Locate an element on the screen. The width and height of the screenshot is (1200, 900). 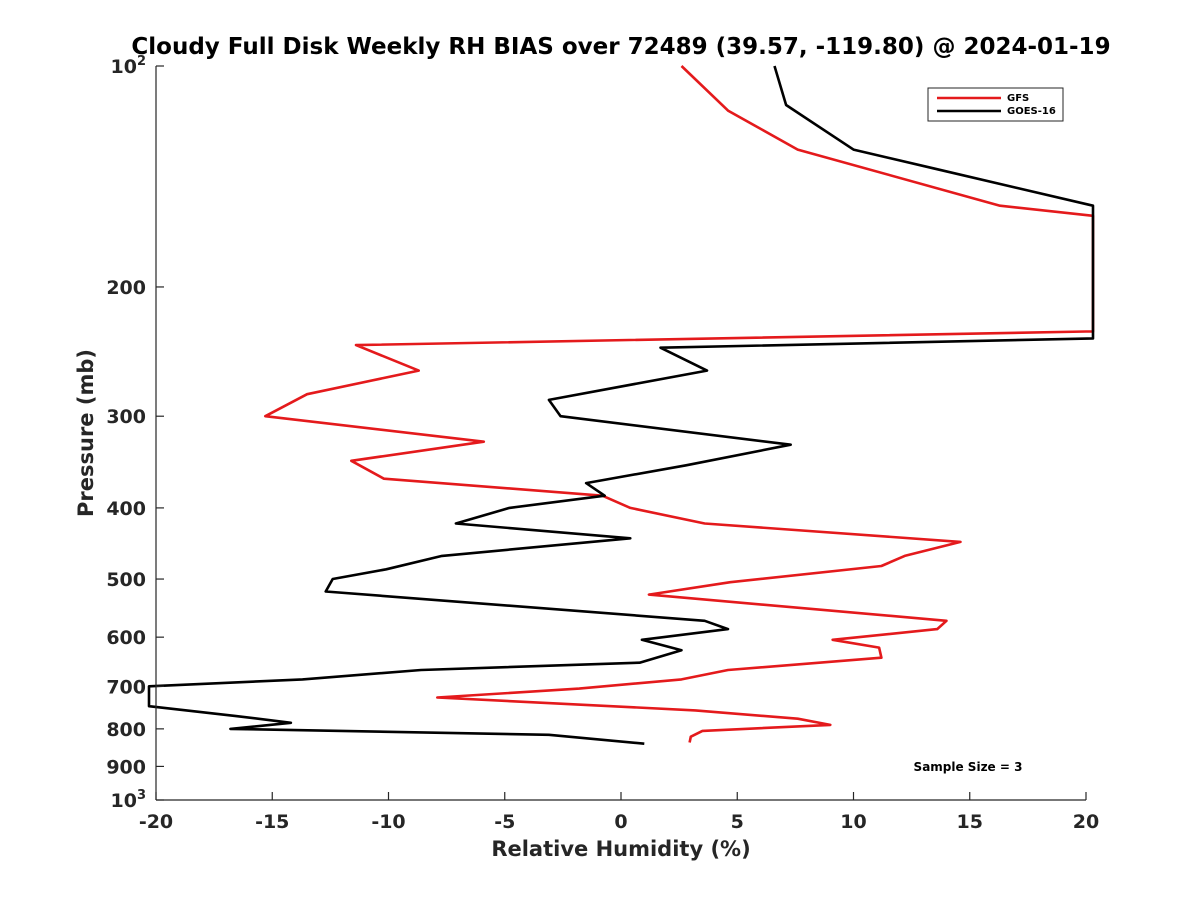
x-tick-label: -20 is located at coordinates (156, 822).